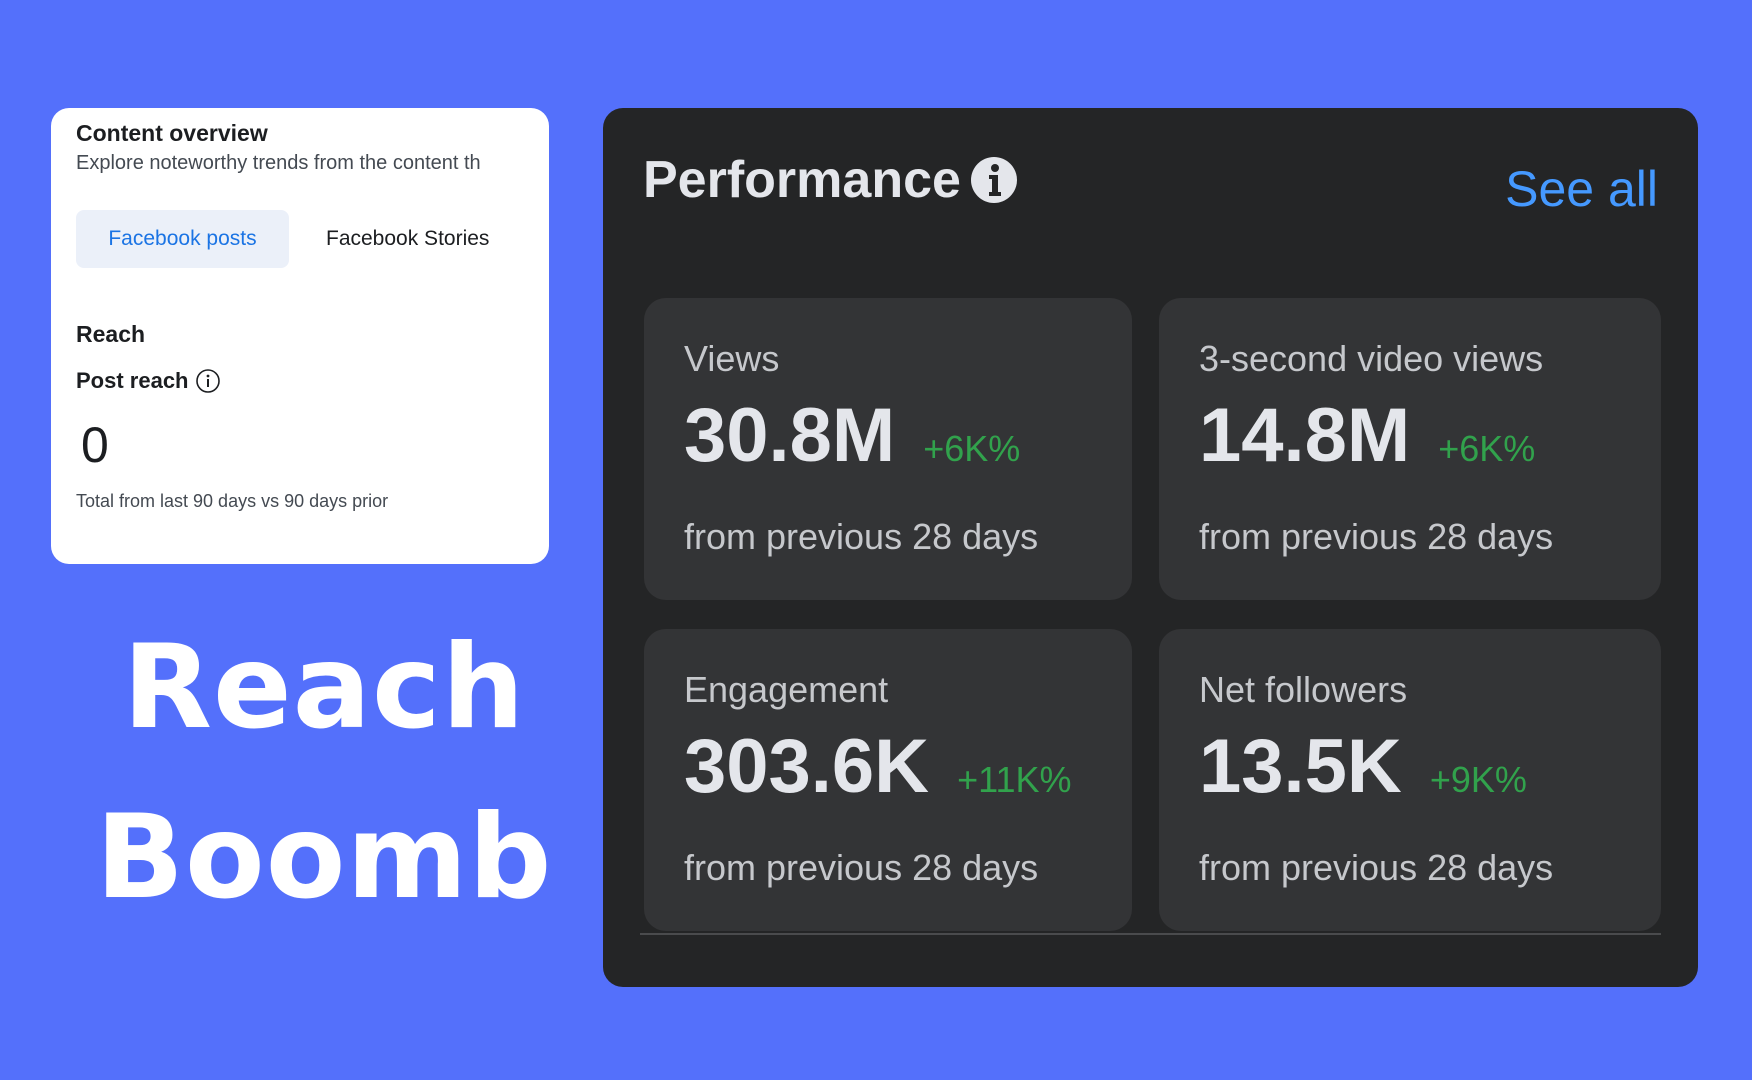  I want to click on stat-value: 13.5K, so click(1300, 766).